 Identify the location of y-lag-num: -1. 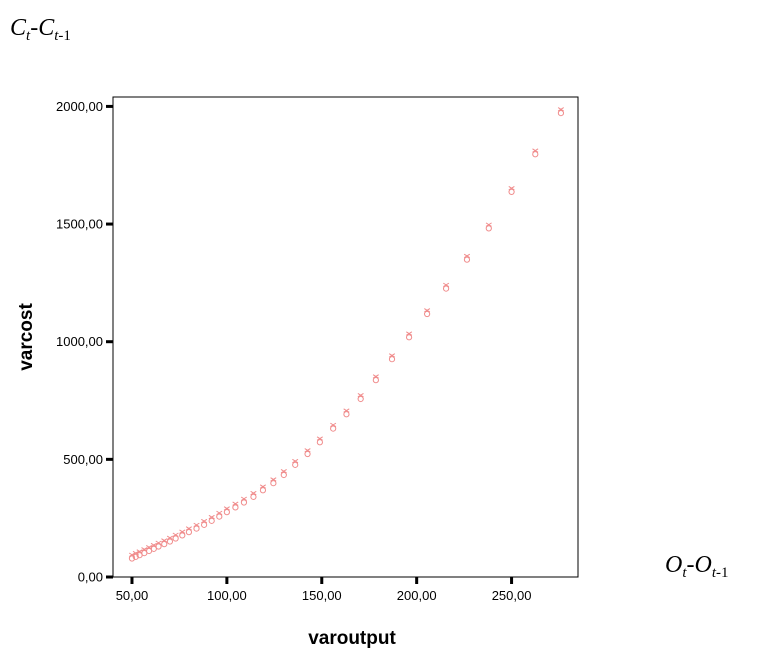
(64, 36).